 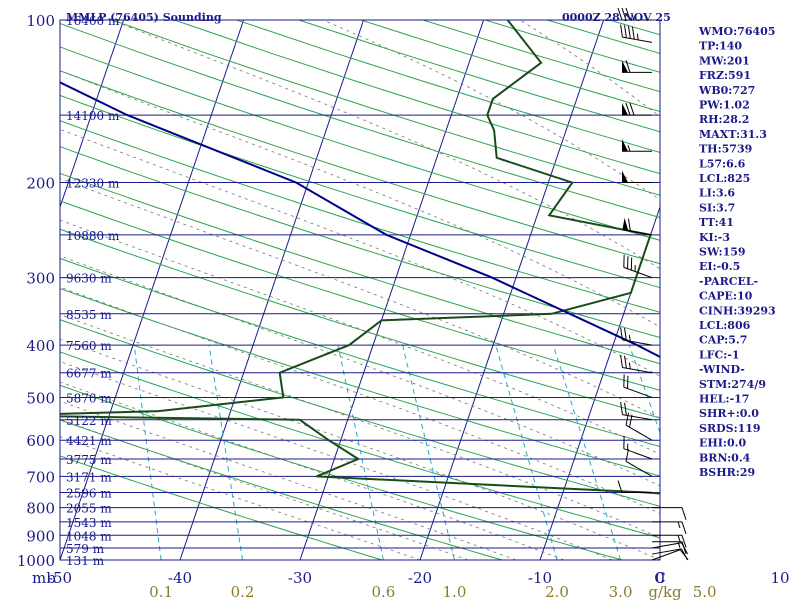 What do you see at coordinates (719, 354) in the screenshot?
I see `sounding-index: LFC:-1` at bounding box center [719, 354].